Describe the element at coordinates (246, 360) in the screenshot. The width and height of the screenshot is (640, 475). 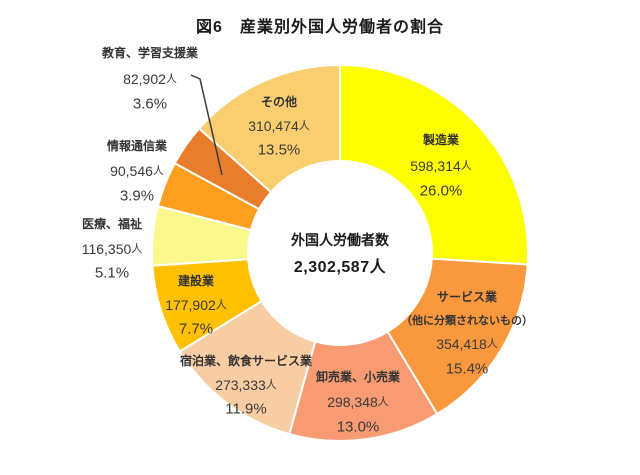
I see `segment-label-3: 宿泊業、飲食サービス業` at that location.